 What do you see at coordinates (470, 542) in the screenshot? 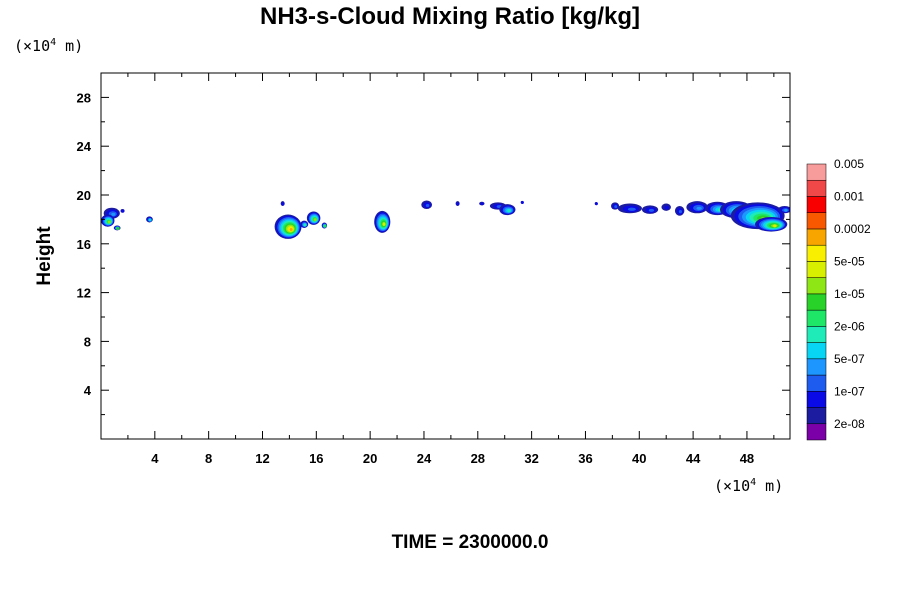
I see `time-footer: TIME = 2300000.0` at bounding box center [470, 542].